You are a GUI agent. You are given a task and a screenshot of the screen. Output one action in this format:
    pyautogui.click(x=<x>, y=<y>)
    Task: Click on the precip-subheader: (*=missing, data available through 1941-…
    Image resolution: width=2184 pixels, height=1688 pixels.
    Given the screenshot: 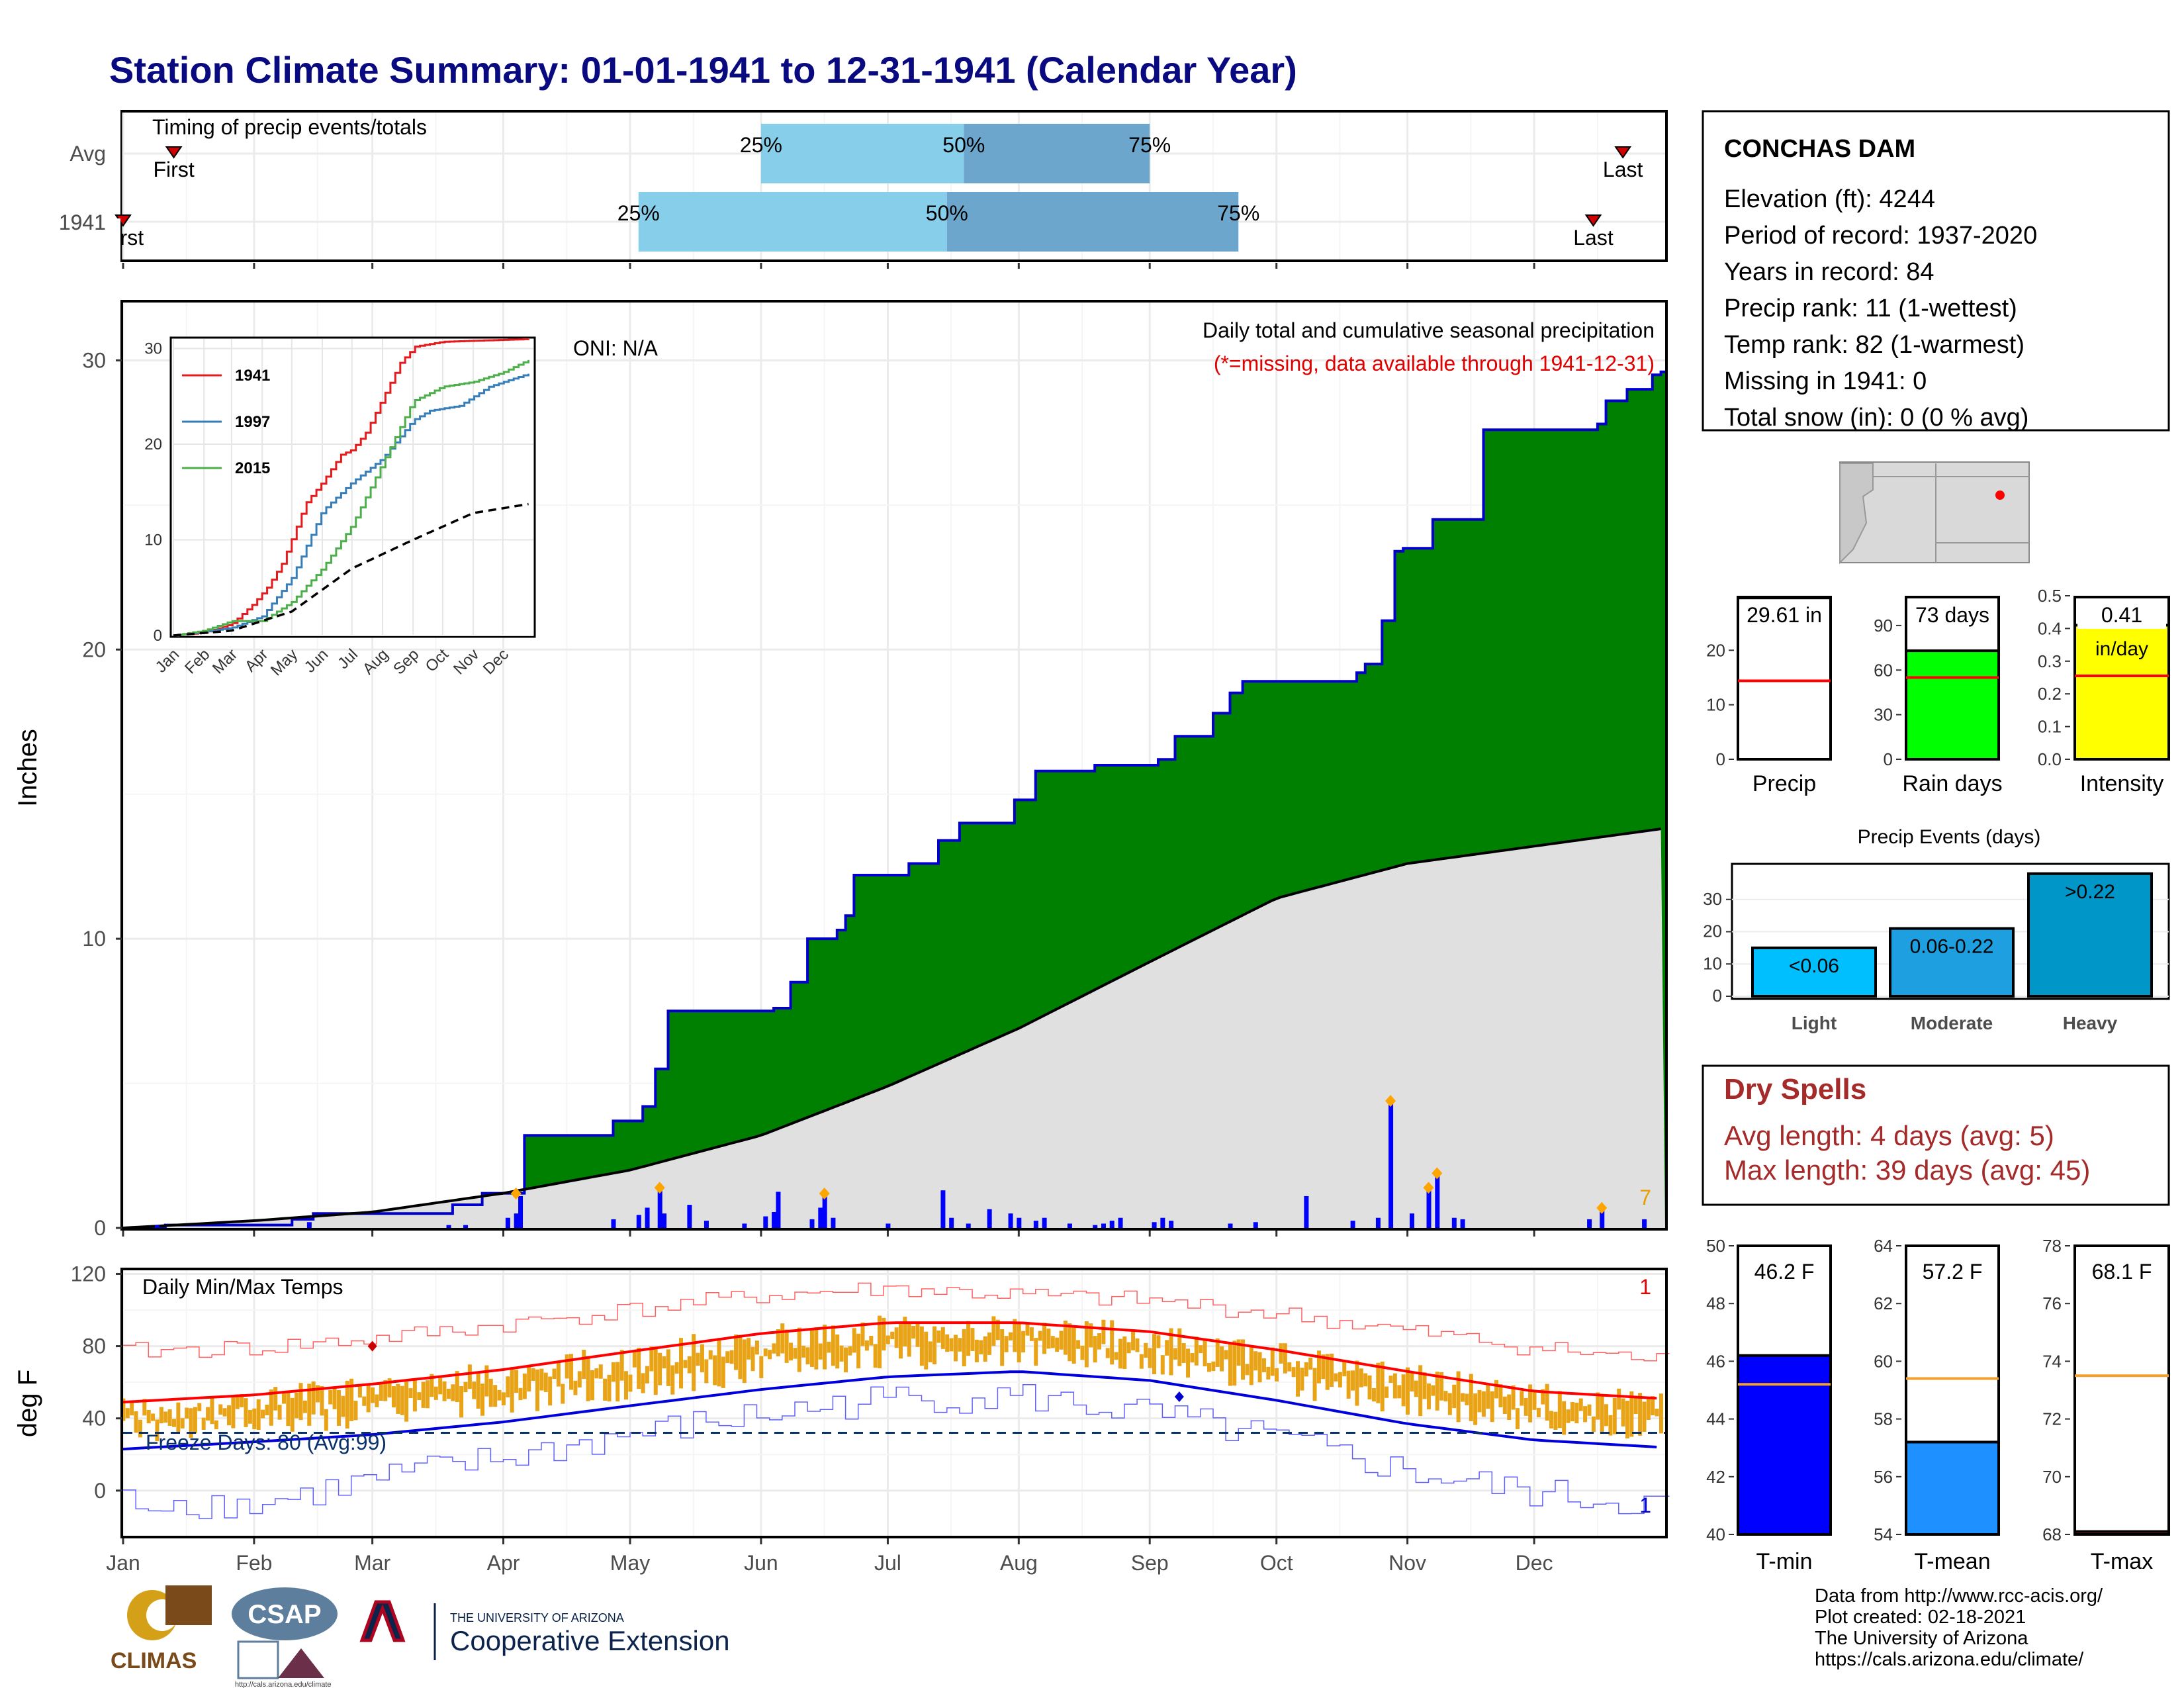 What is the action you would take?
    pyautogui.click(x=1434, y=363)
    